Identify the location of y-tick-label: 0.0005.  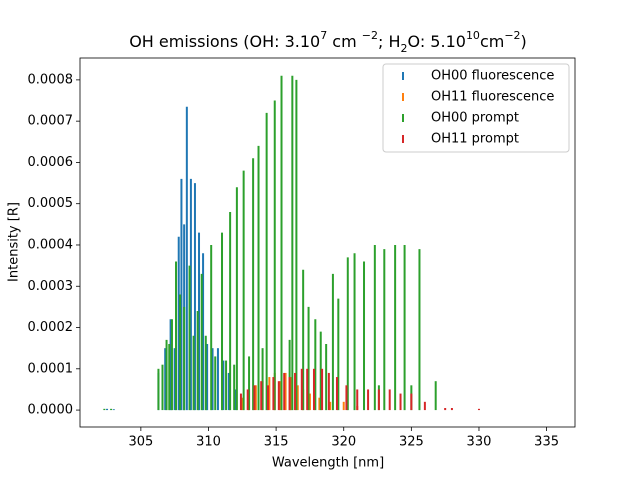
(51, 203).